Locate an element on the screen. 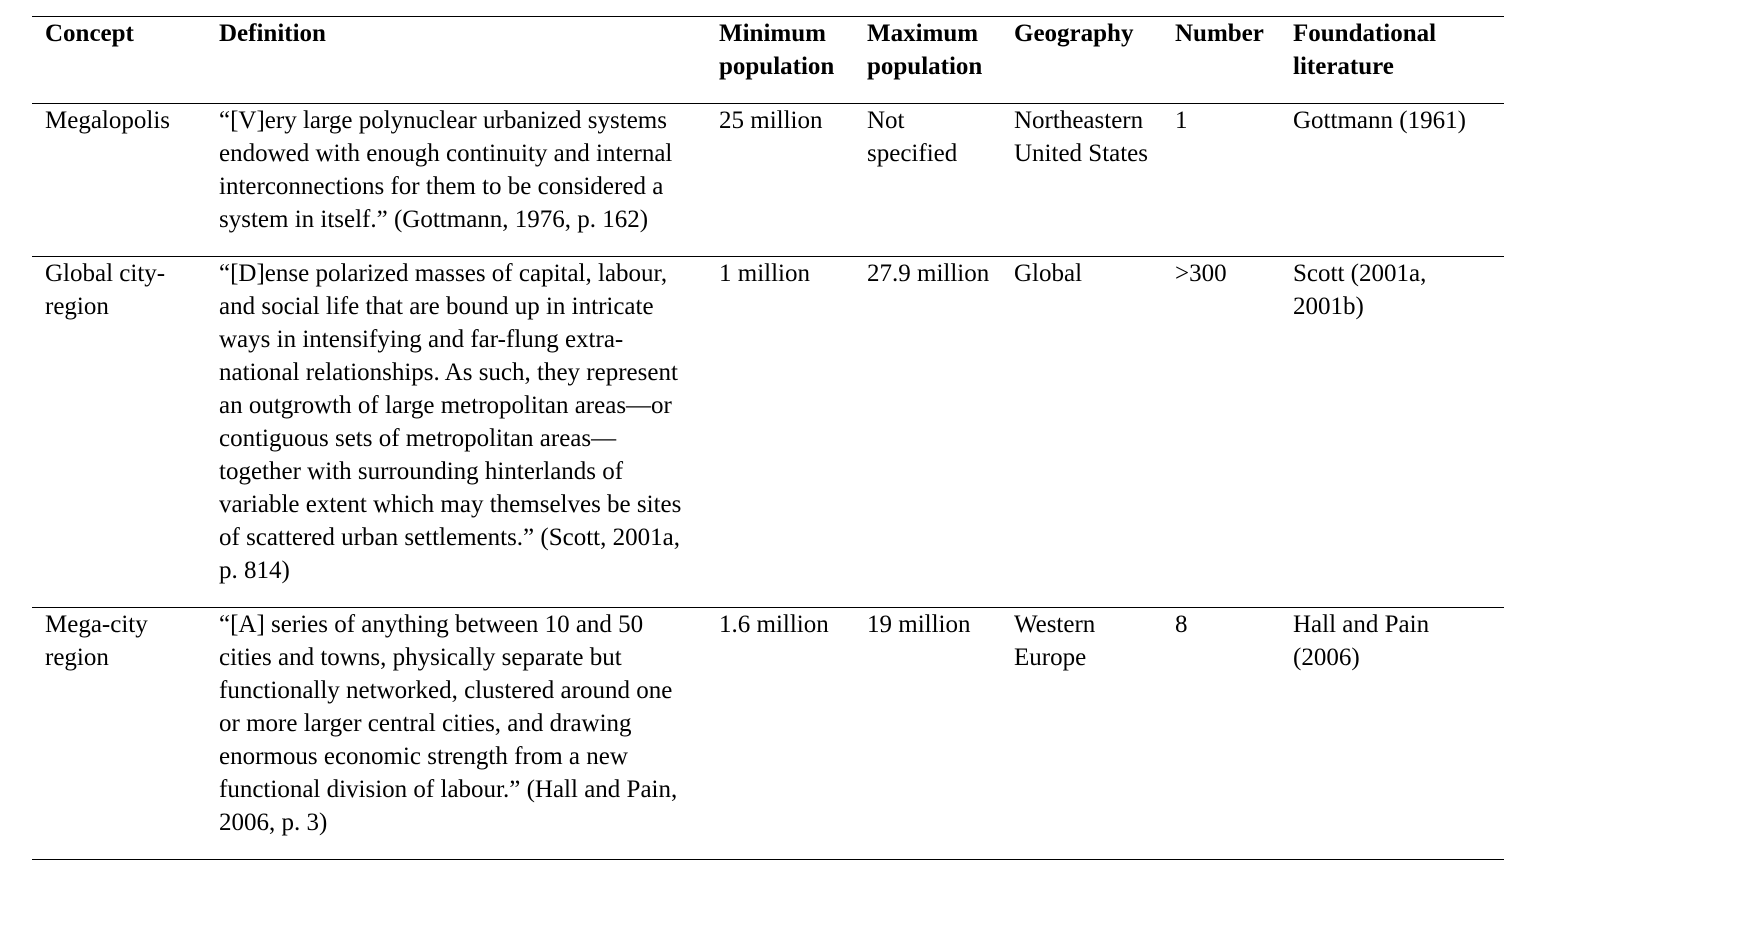  cell-concept: Megalopolis is located at coordinates (119, 180).